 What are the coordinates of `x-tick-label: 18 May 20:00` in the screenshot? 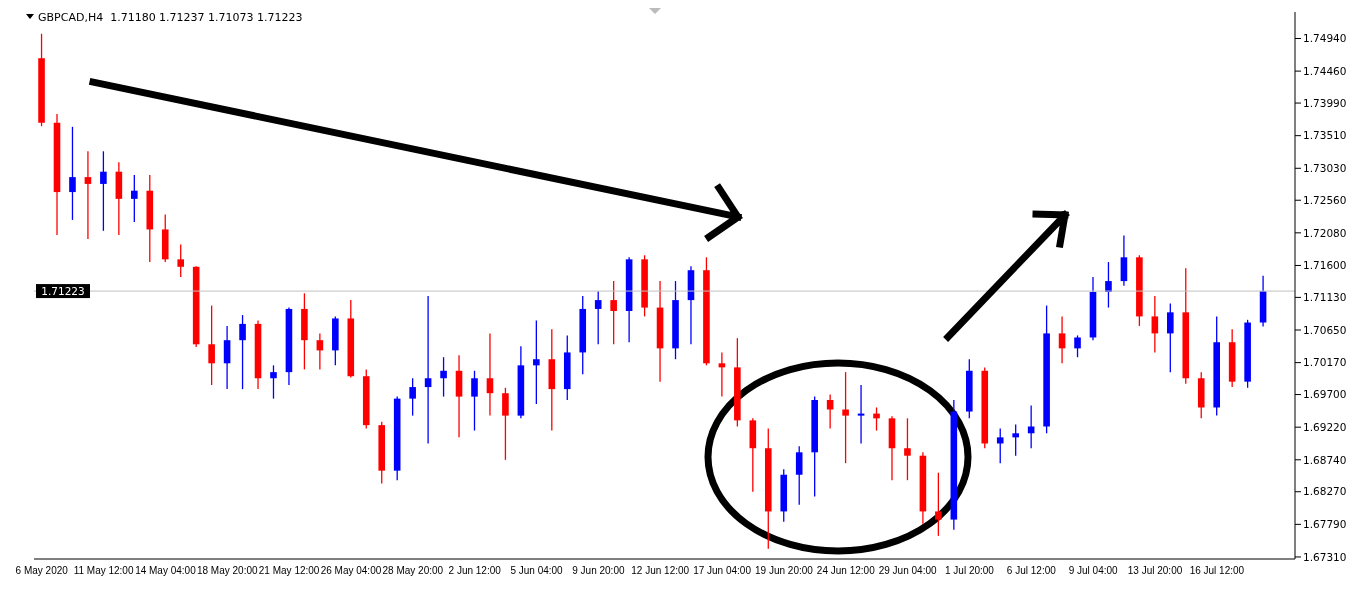 It's located at (227, 571).